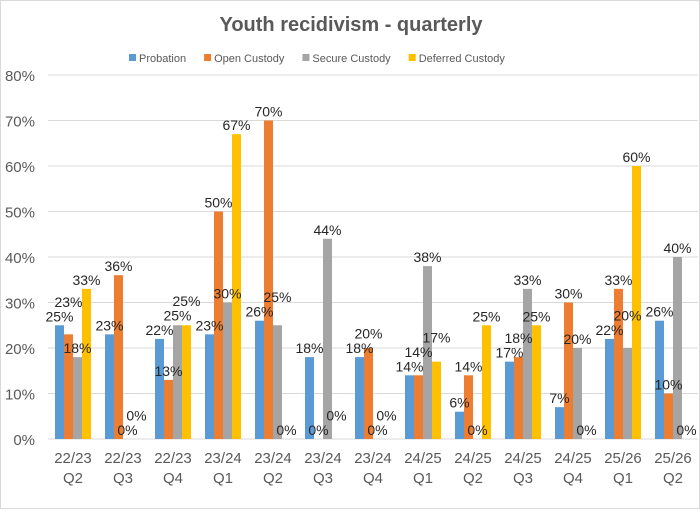 The width and height of the screenshot is (700, 515). Describe the element at coordinates (559, 398) in the screenshot. I see `data-label: 7%` at that location.